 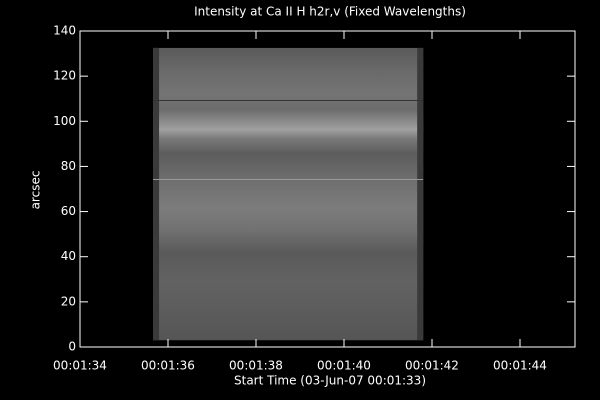 I want to click on x-tick-label: 00:01:34, so click(x=80, y=366).